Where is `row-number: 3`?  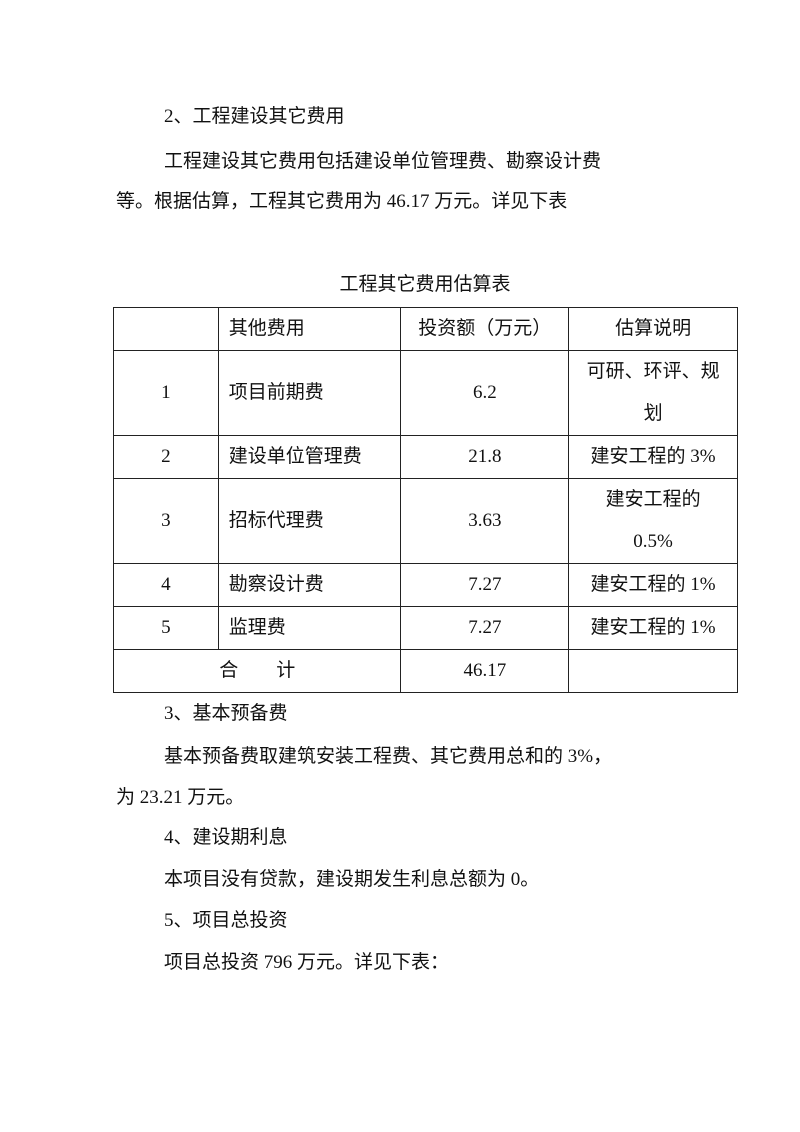
row-number: 3 is located at coordinates (166, 521).